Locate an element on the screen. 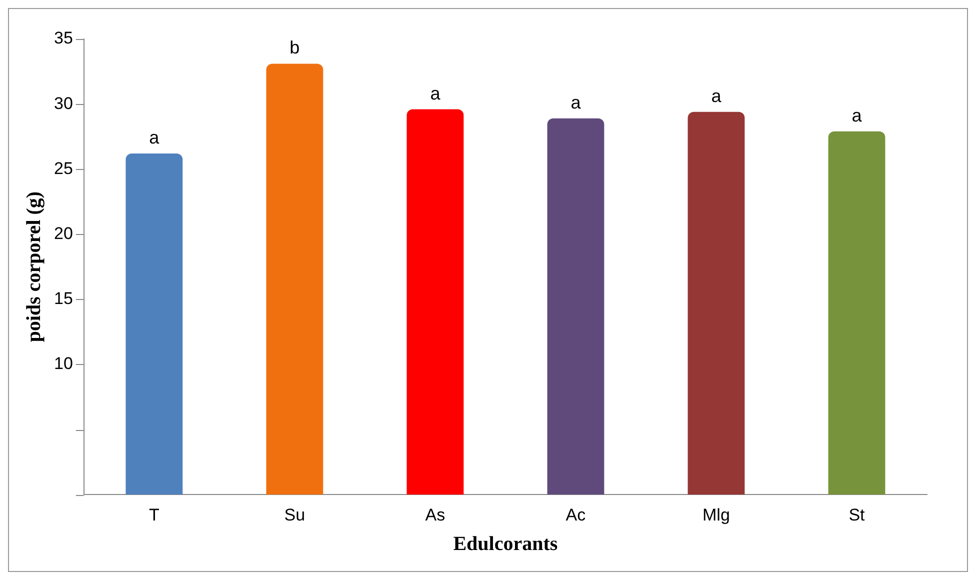 This screenshot has height=582, width=977. y-axis-title: poids corporel (g) is located at coordinates (34, 266).